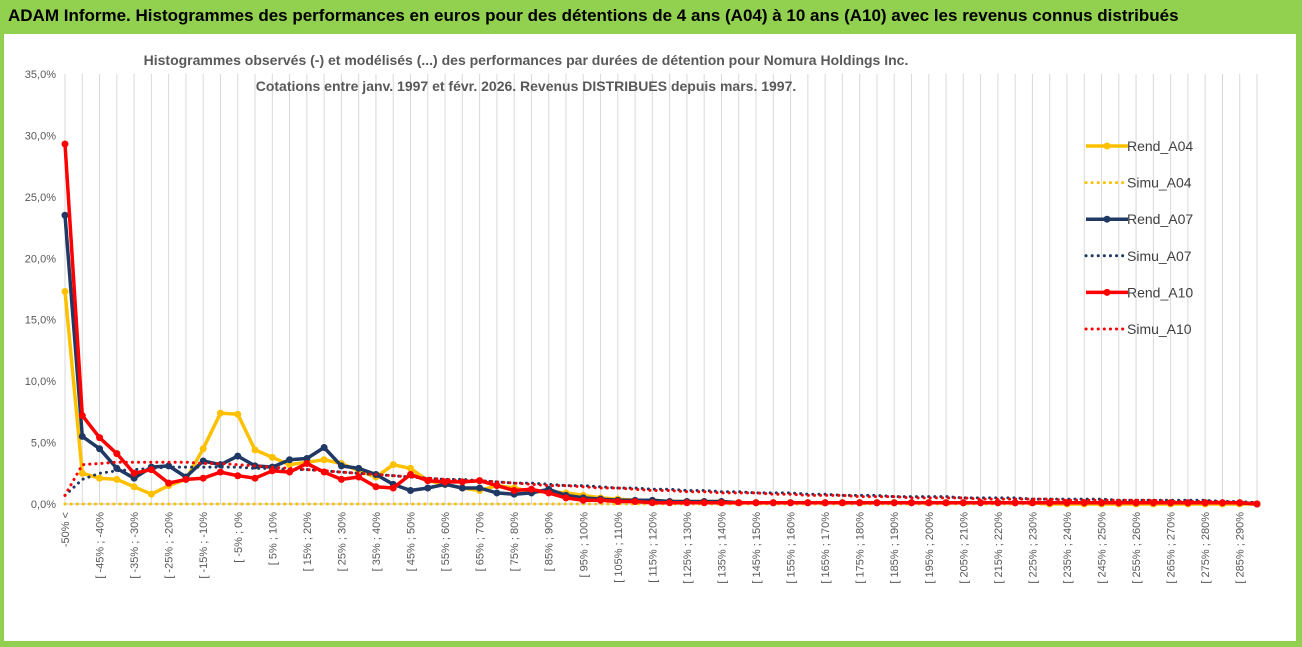 The width and height of the screenshot is (1302, 647). I want to click on x-tick-label: [ 5% ; 10%, so click(273, 538).